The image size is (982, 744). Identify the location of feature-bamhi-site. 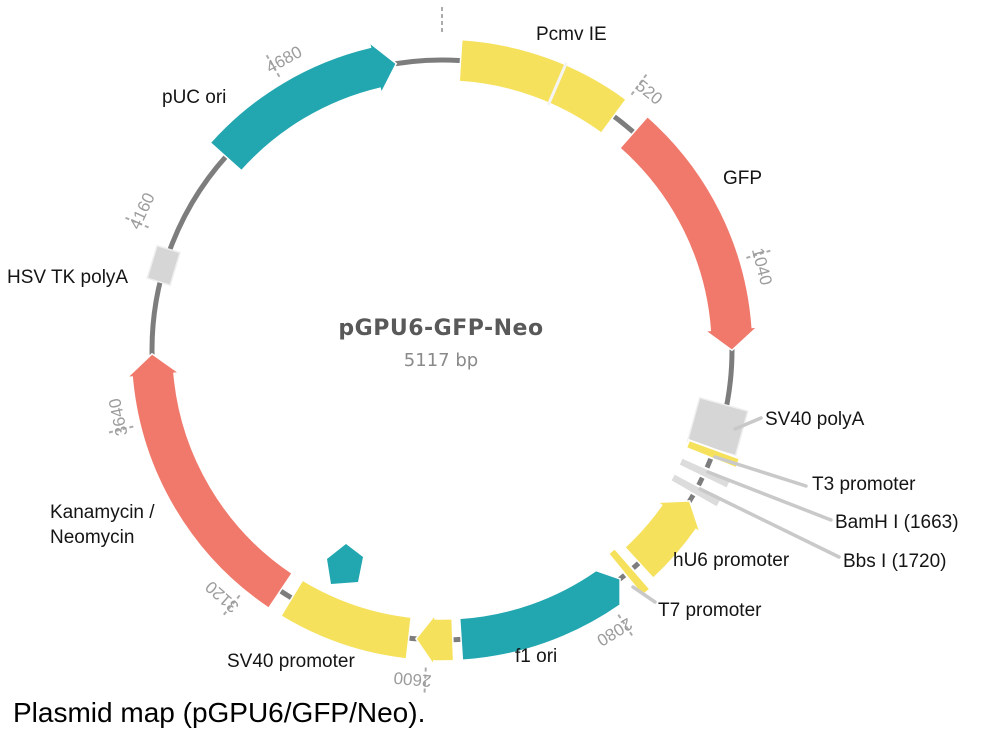
(705, 473).